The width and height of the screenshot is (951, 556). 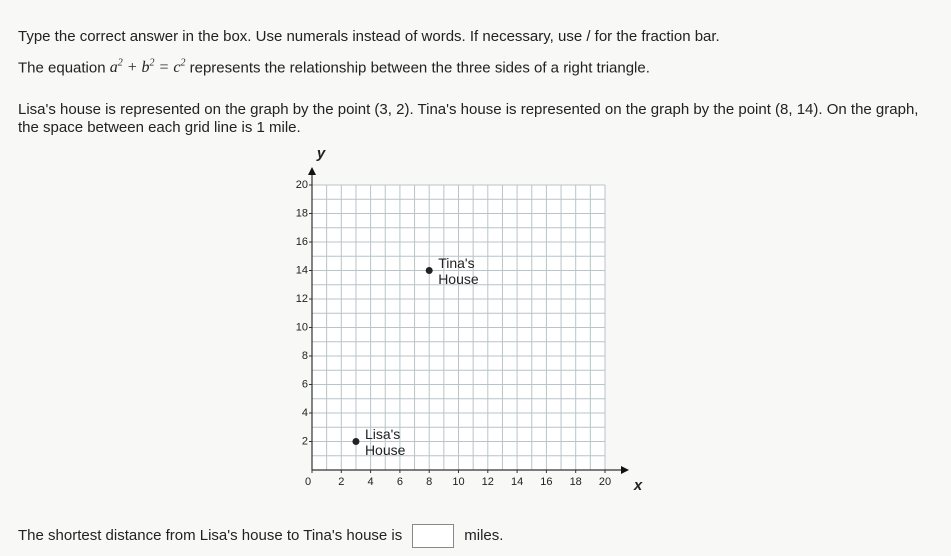 I want to click on text: miles., so click(x=484, y=535).